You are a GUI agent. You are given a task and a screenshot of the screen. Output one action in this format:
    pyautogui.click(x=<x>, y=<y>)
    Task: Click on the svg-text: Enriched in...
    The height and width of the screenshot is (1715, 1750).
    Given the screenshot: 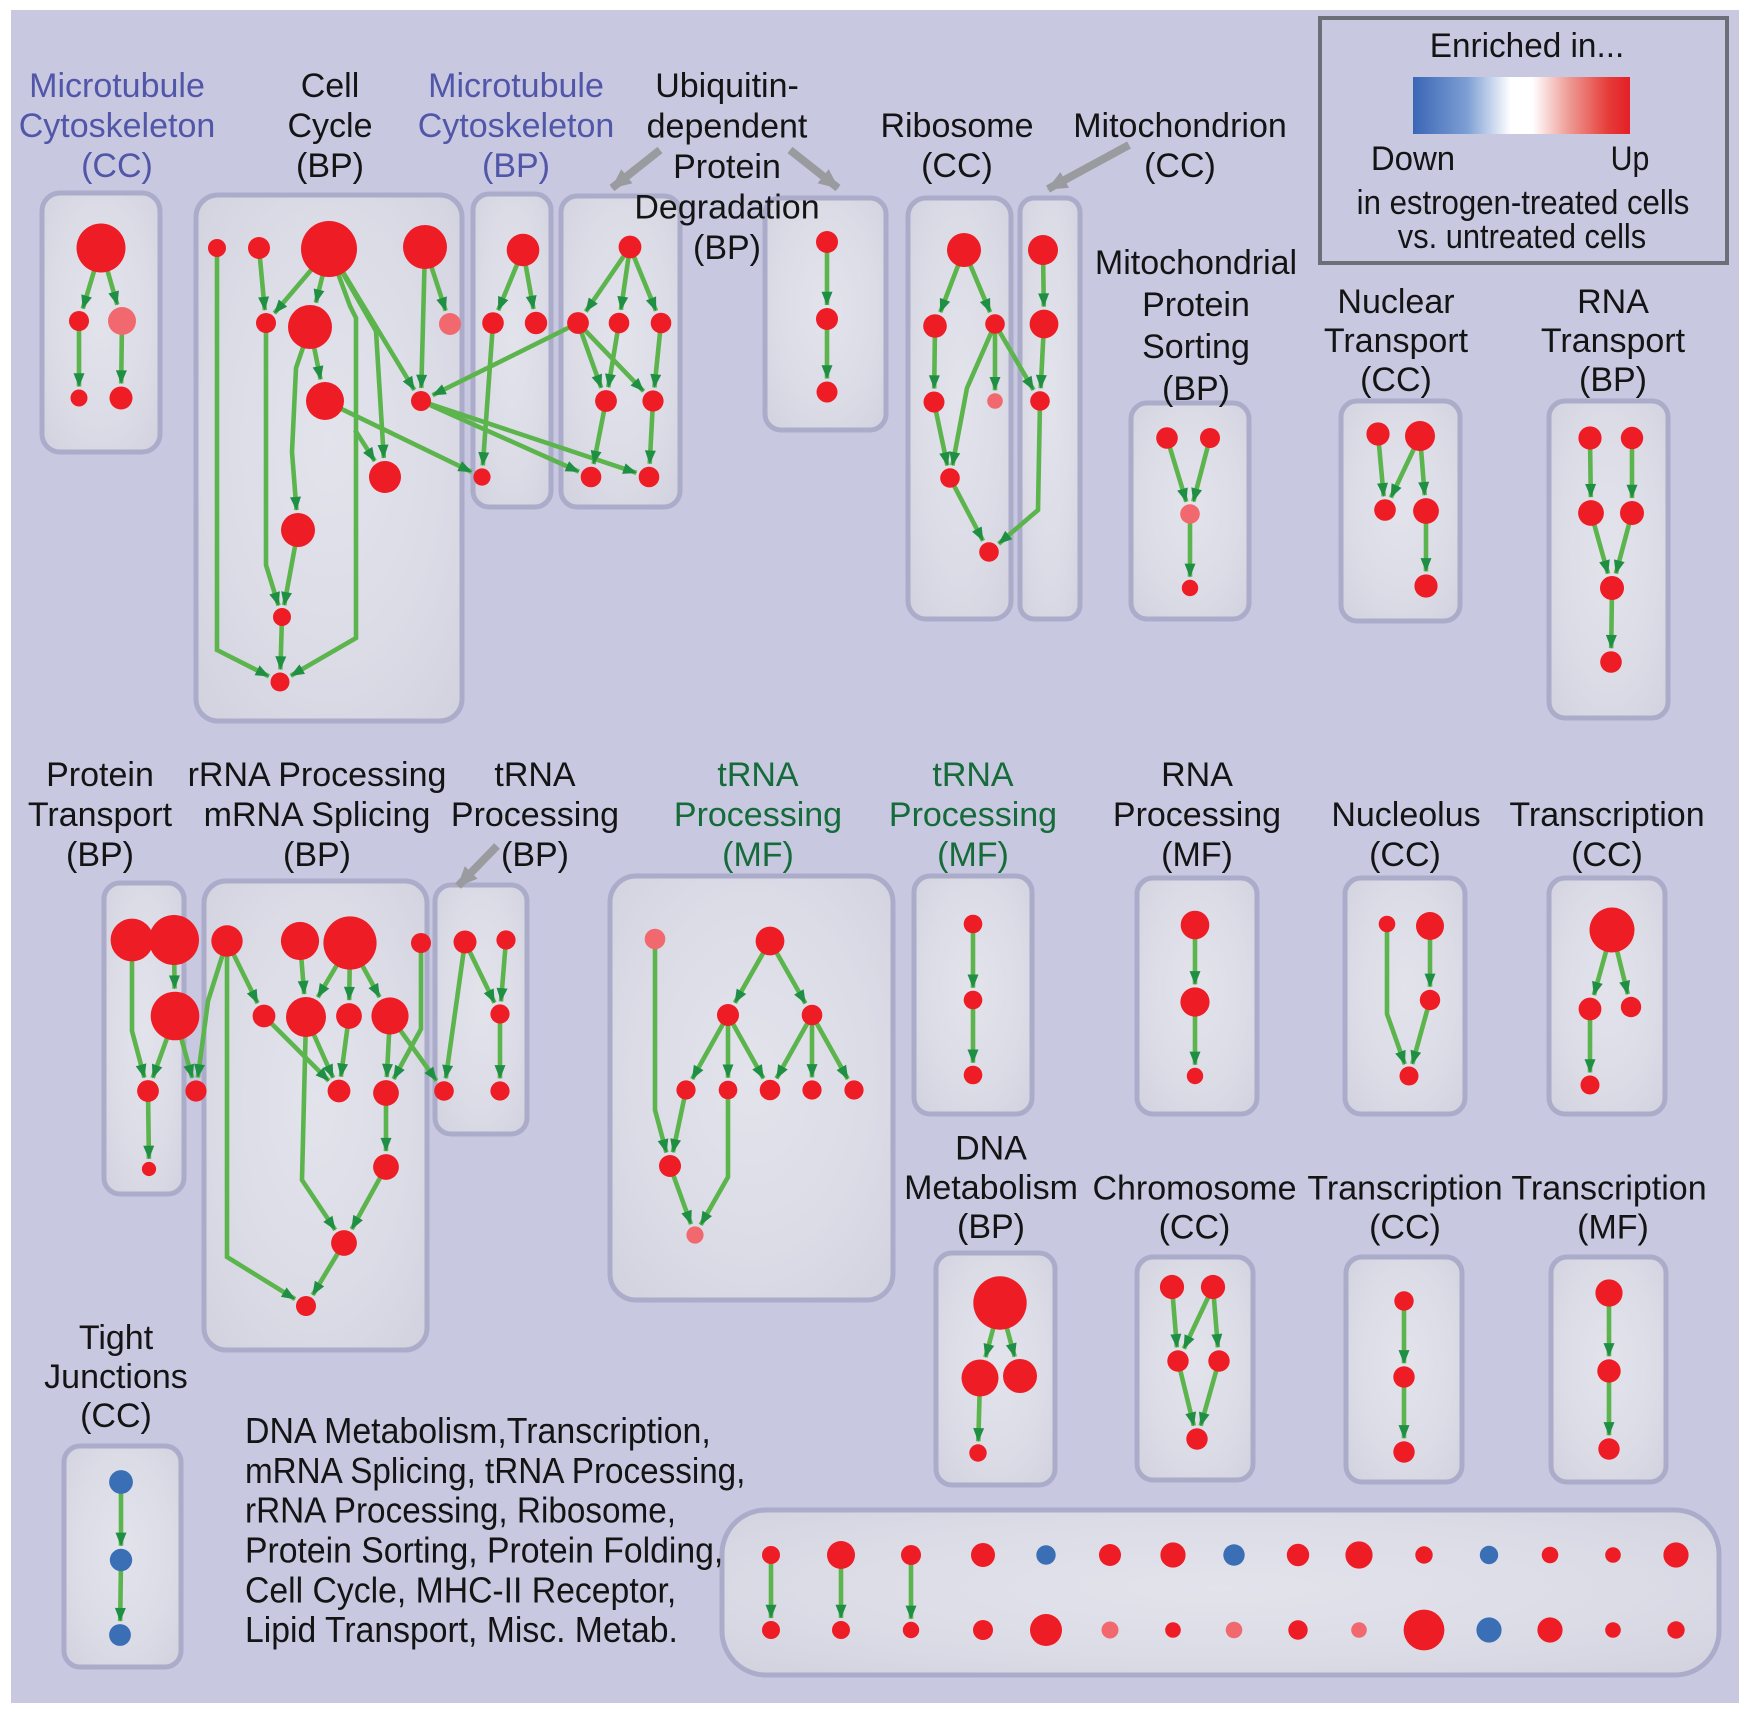 What is the action you would take?
    pyautogui.click(x=1527, y=46)
    